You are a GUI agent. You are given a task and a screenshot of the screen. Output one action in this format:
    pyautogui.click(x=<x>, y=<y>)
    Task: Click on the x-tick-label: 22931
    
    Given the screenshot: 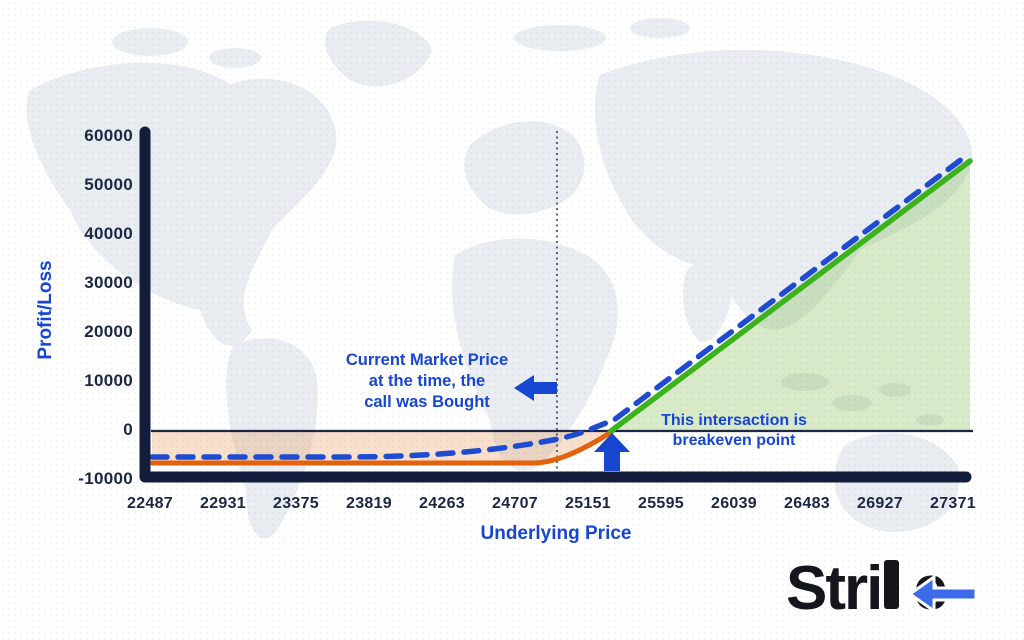 What is the action you would take?
    pyautogui.click(x=223, y=503)
    